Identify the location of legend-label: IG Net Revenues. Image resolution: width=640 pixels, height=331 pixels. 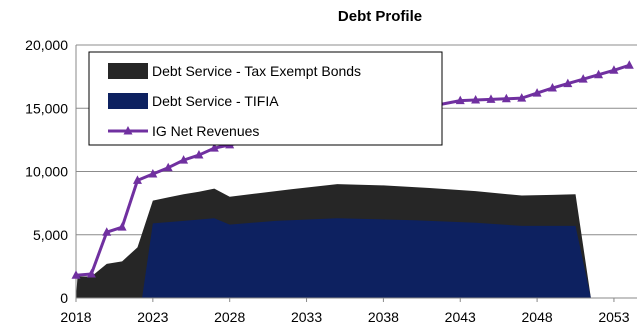
(205, 131).